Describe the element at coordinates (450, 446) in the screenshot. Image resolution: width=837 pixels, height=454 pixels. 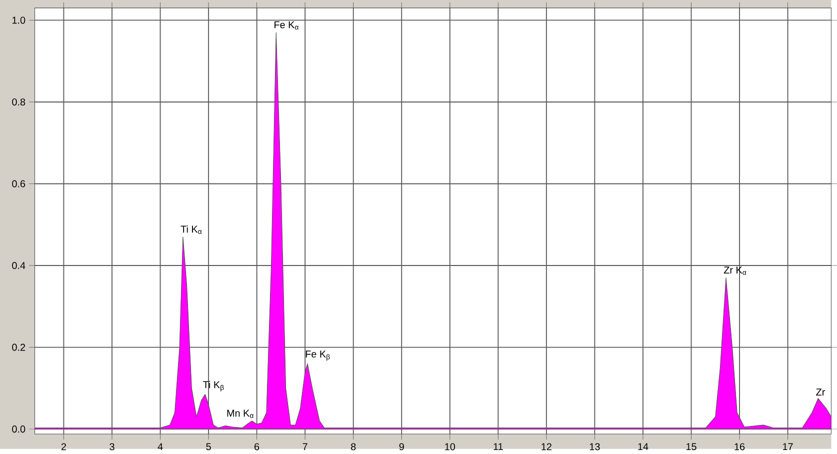
I see `x-tick-label: 10` at that location.